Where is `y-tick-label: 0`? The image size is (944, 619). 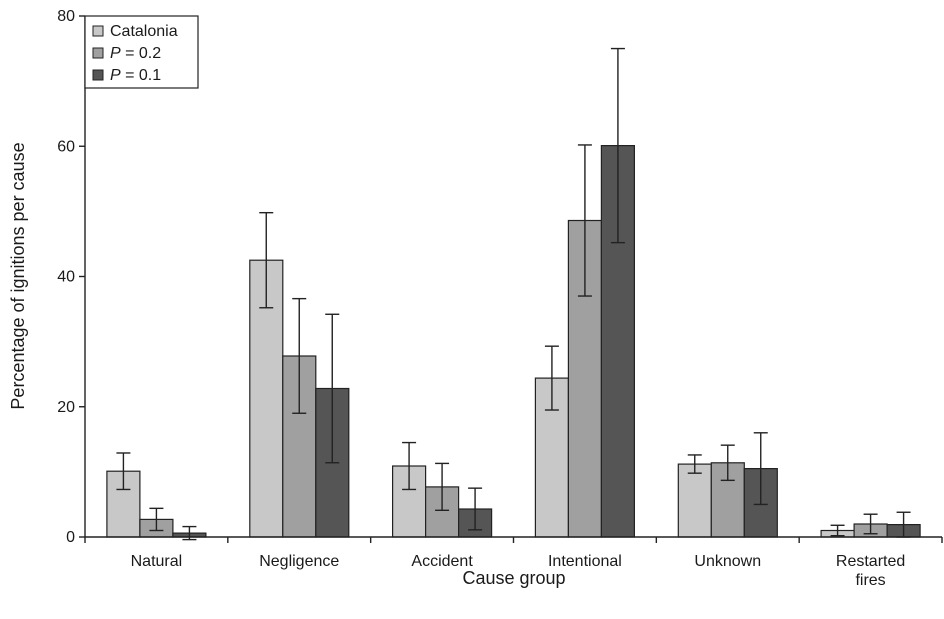
y-tick-label: 0 is located at coordinates (70, 537).